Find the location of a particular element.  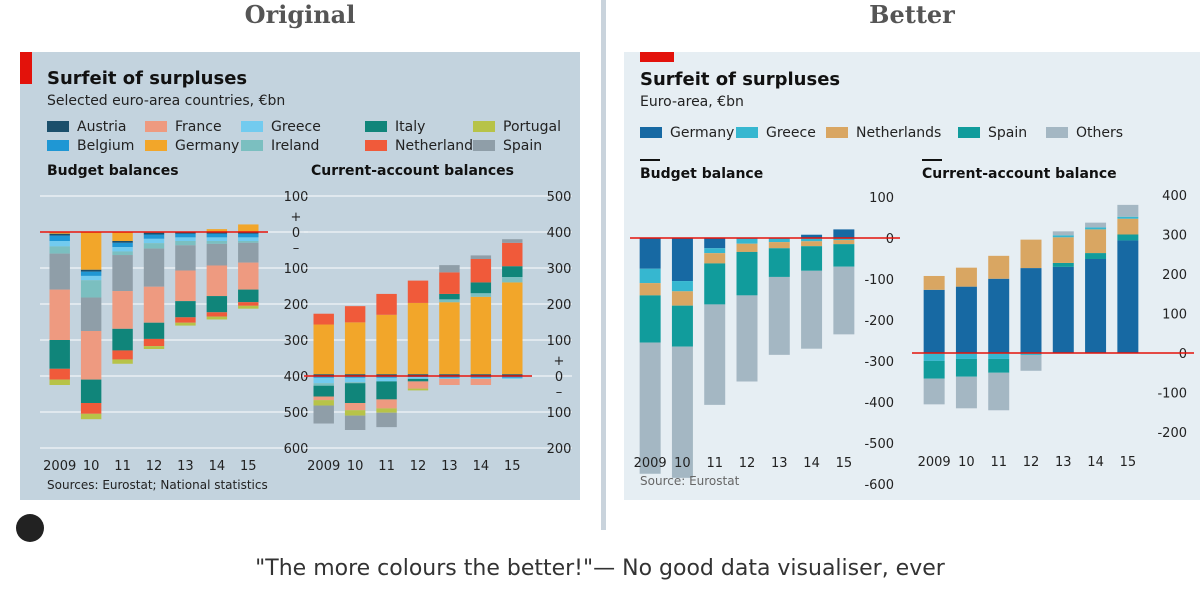

original-title: Surfeit of surpluses is located at coordinates (147, 78).